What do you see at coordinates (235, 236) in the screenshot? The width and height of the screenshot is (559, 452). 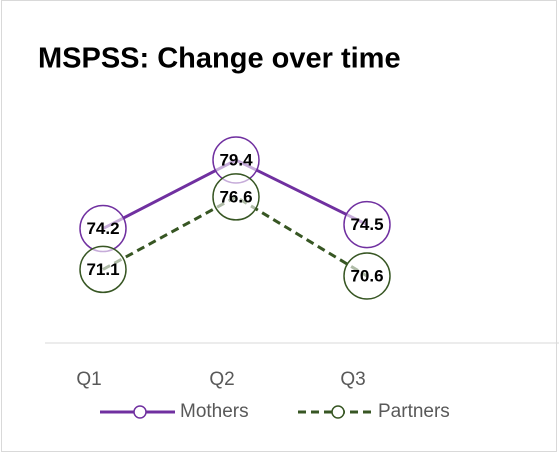 I see `series-line` at bounding box center [235, 236].